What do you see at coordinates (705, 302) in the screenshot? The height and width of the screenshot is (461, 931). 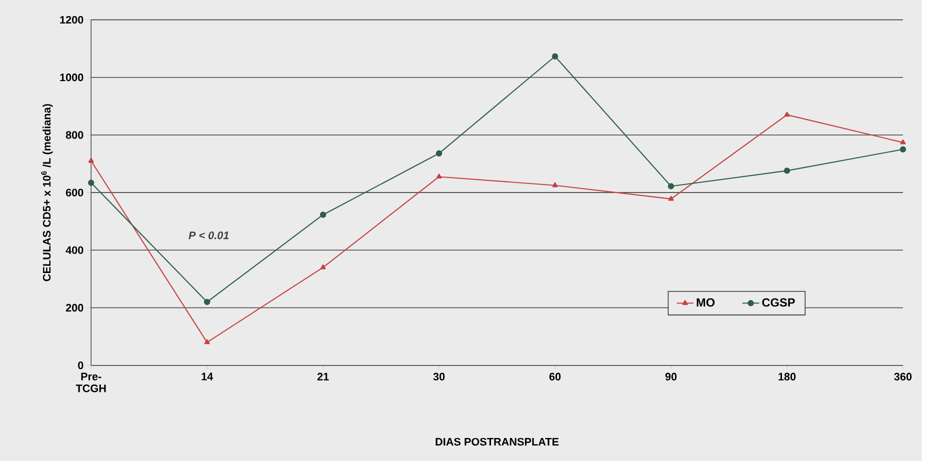 I see `legend-label: MO` at bounding box center [705, 302].